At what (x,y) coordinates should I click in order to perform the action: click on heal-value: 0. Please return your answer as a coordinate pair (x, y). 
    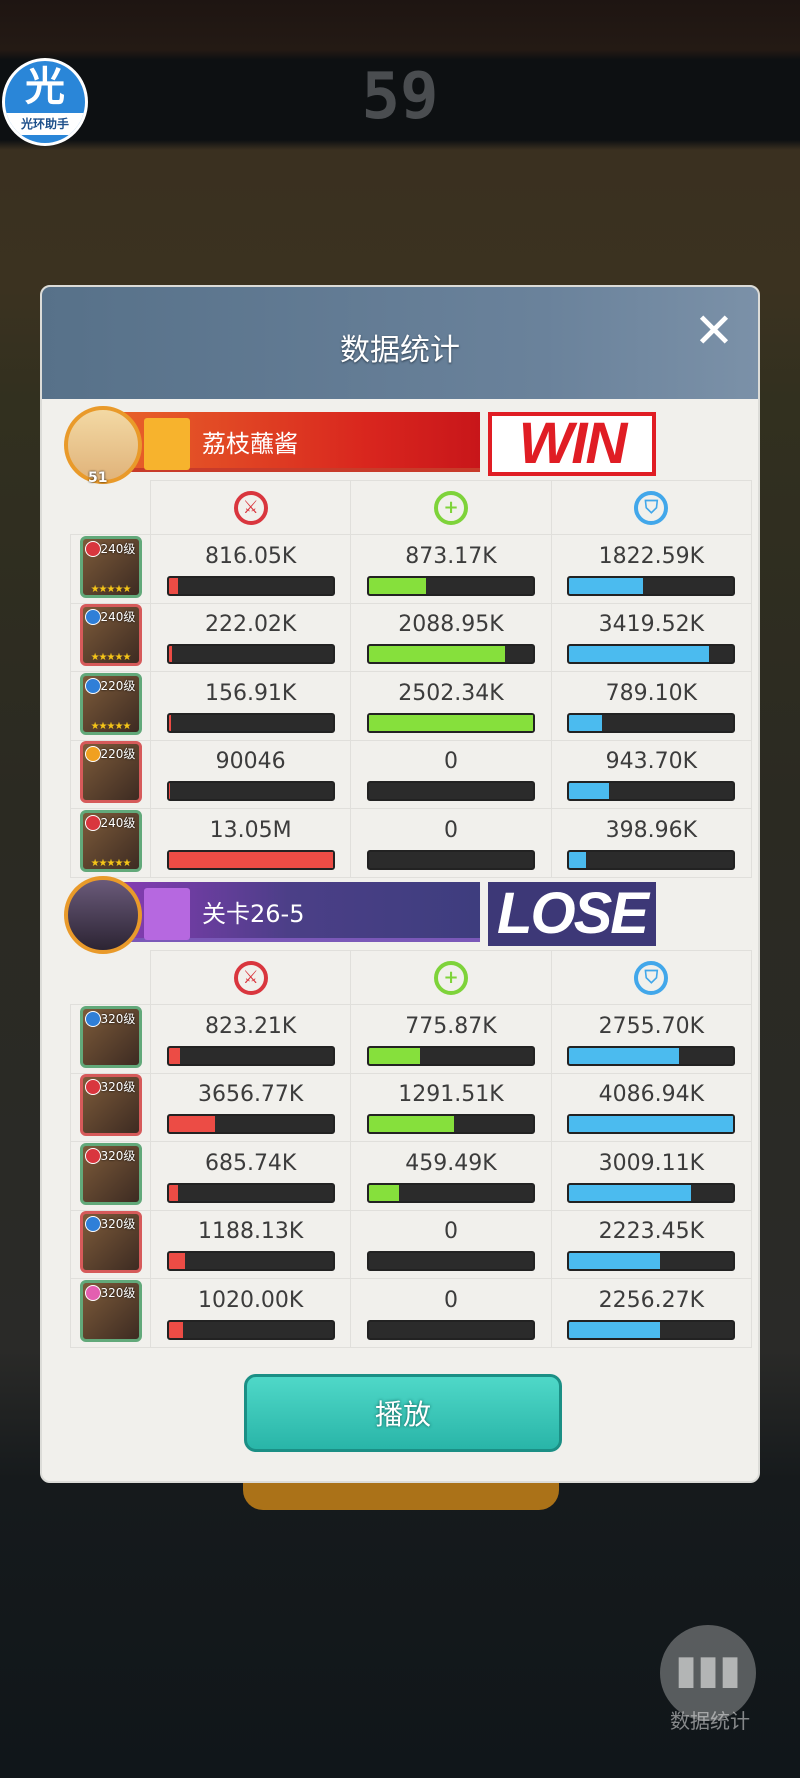
    Looking at the image, I should click on (450, 830).